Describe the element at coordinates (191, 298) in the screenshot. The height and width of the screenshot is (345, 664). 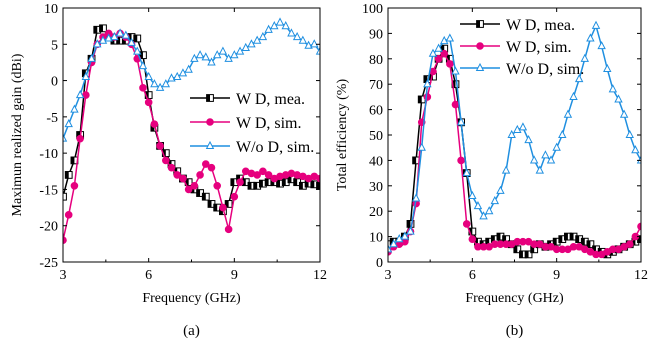
I see `x-axis-label: Frequency (GHz)` at that location.